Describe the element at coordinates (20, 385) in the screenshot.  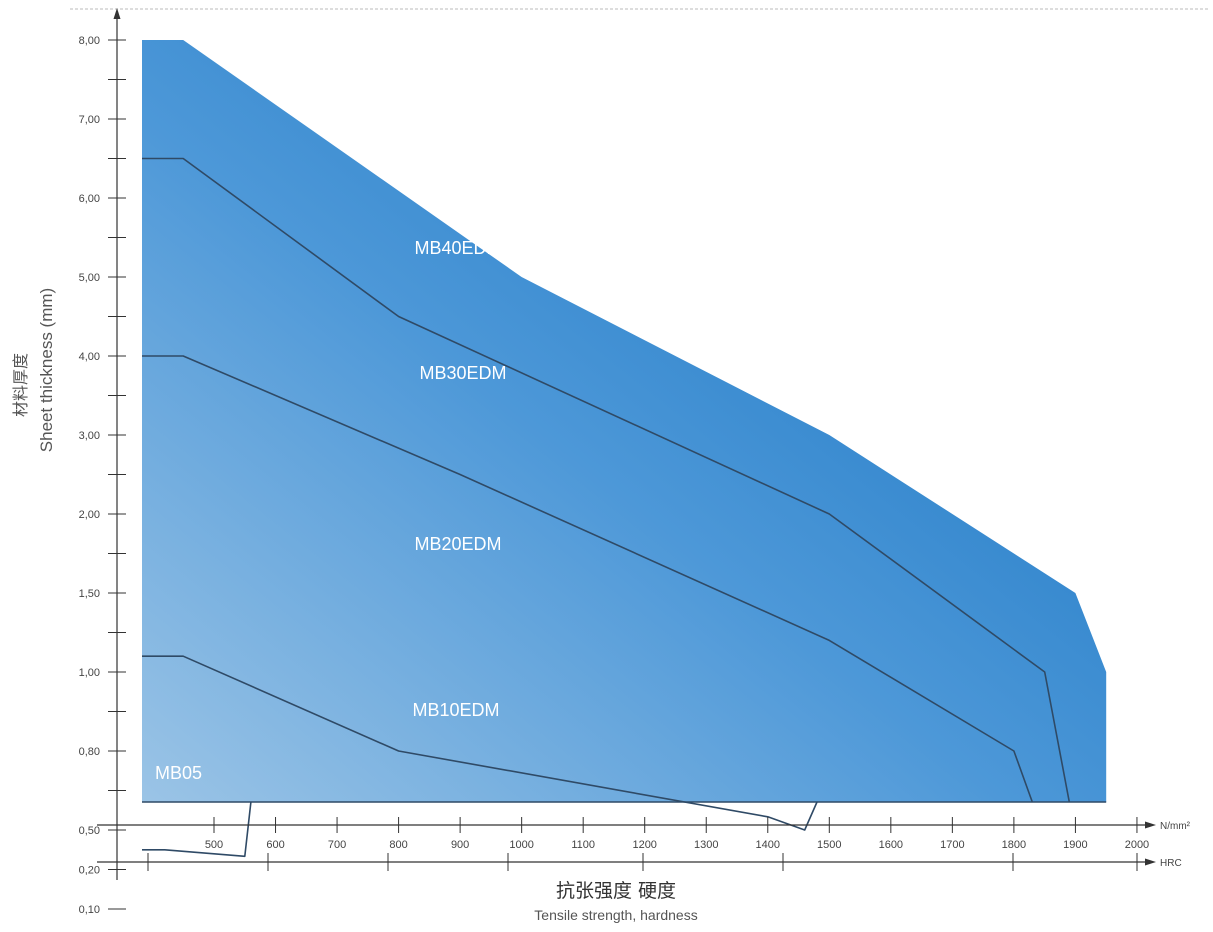
I see `y-axis-label-cn: 材料厚度` at that location.